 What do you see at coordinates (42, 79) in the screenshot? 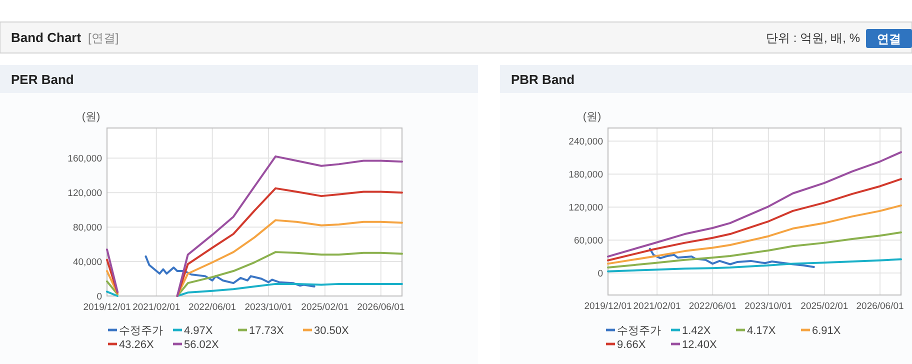
I see `chart-title: PER Band` at bounding box center [42, 79].